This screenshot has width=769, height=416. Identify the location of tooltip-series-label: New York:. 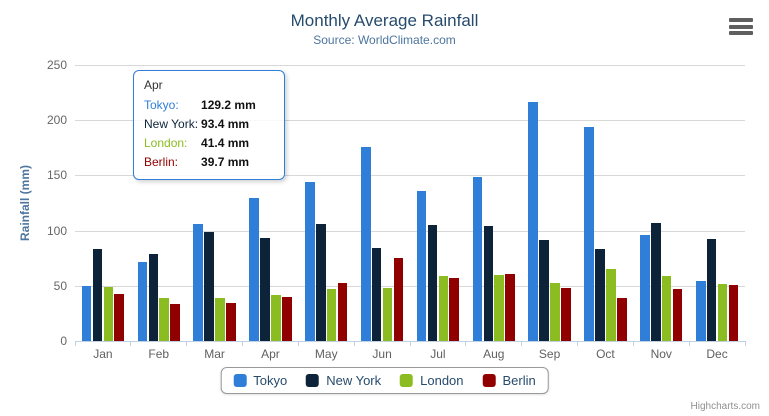
(171, 124).